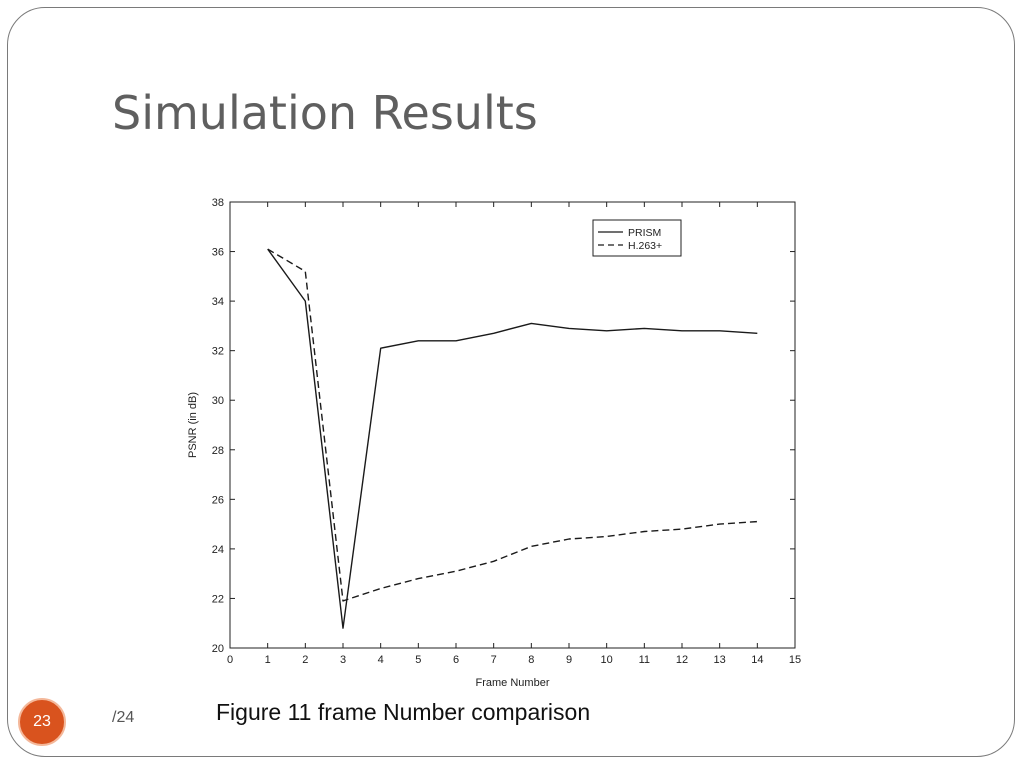 This screenshot has width=1024, height=768. I want to click on y-tick-label: 22, so click(218, 599).